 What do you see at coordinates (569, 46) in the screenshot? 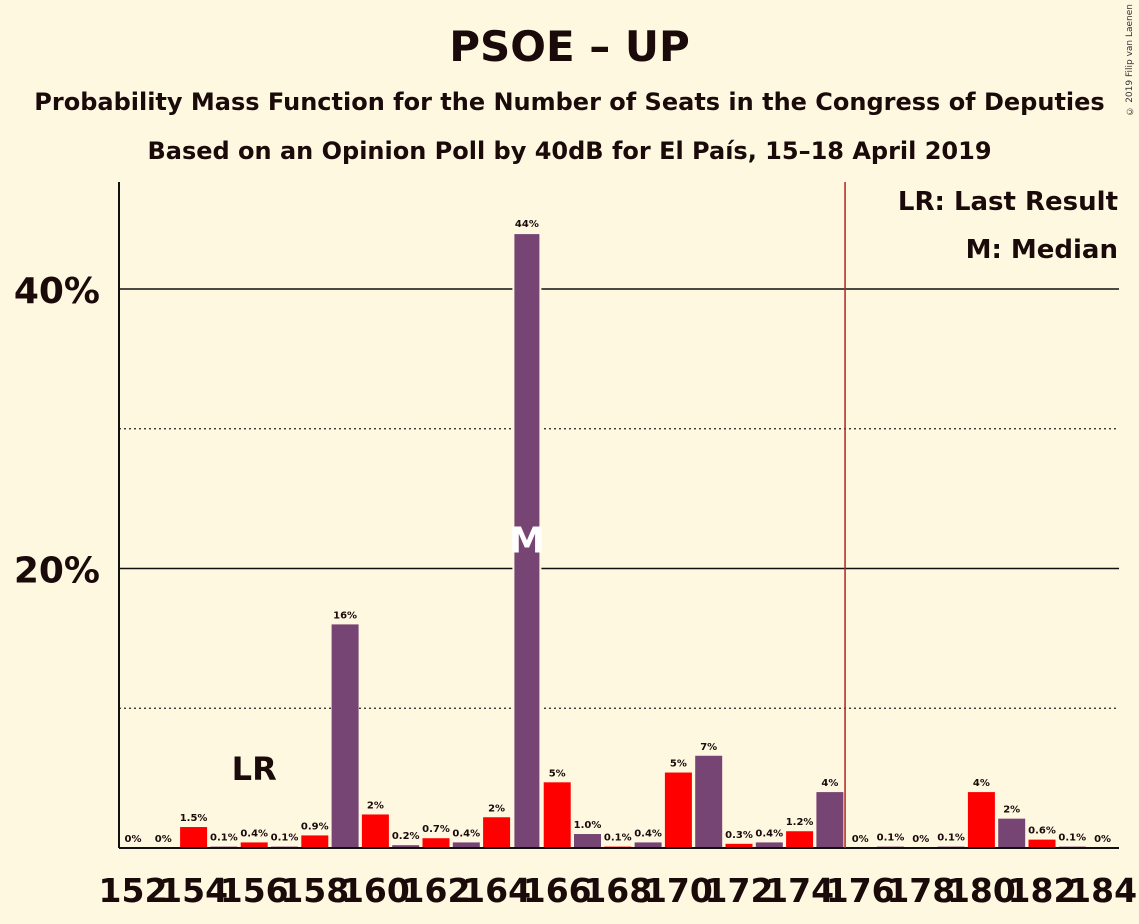
I see `chart-title: PSOE – UP` at bounding box center [569, 46].